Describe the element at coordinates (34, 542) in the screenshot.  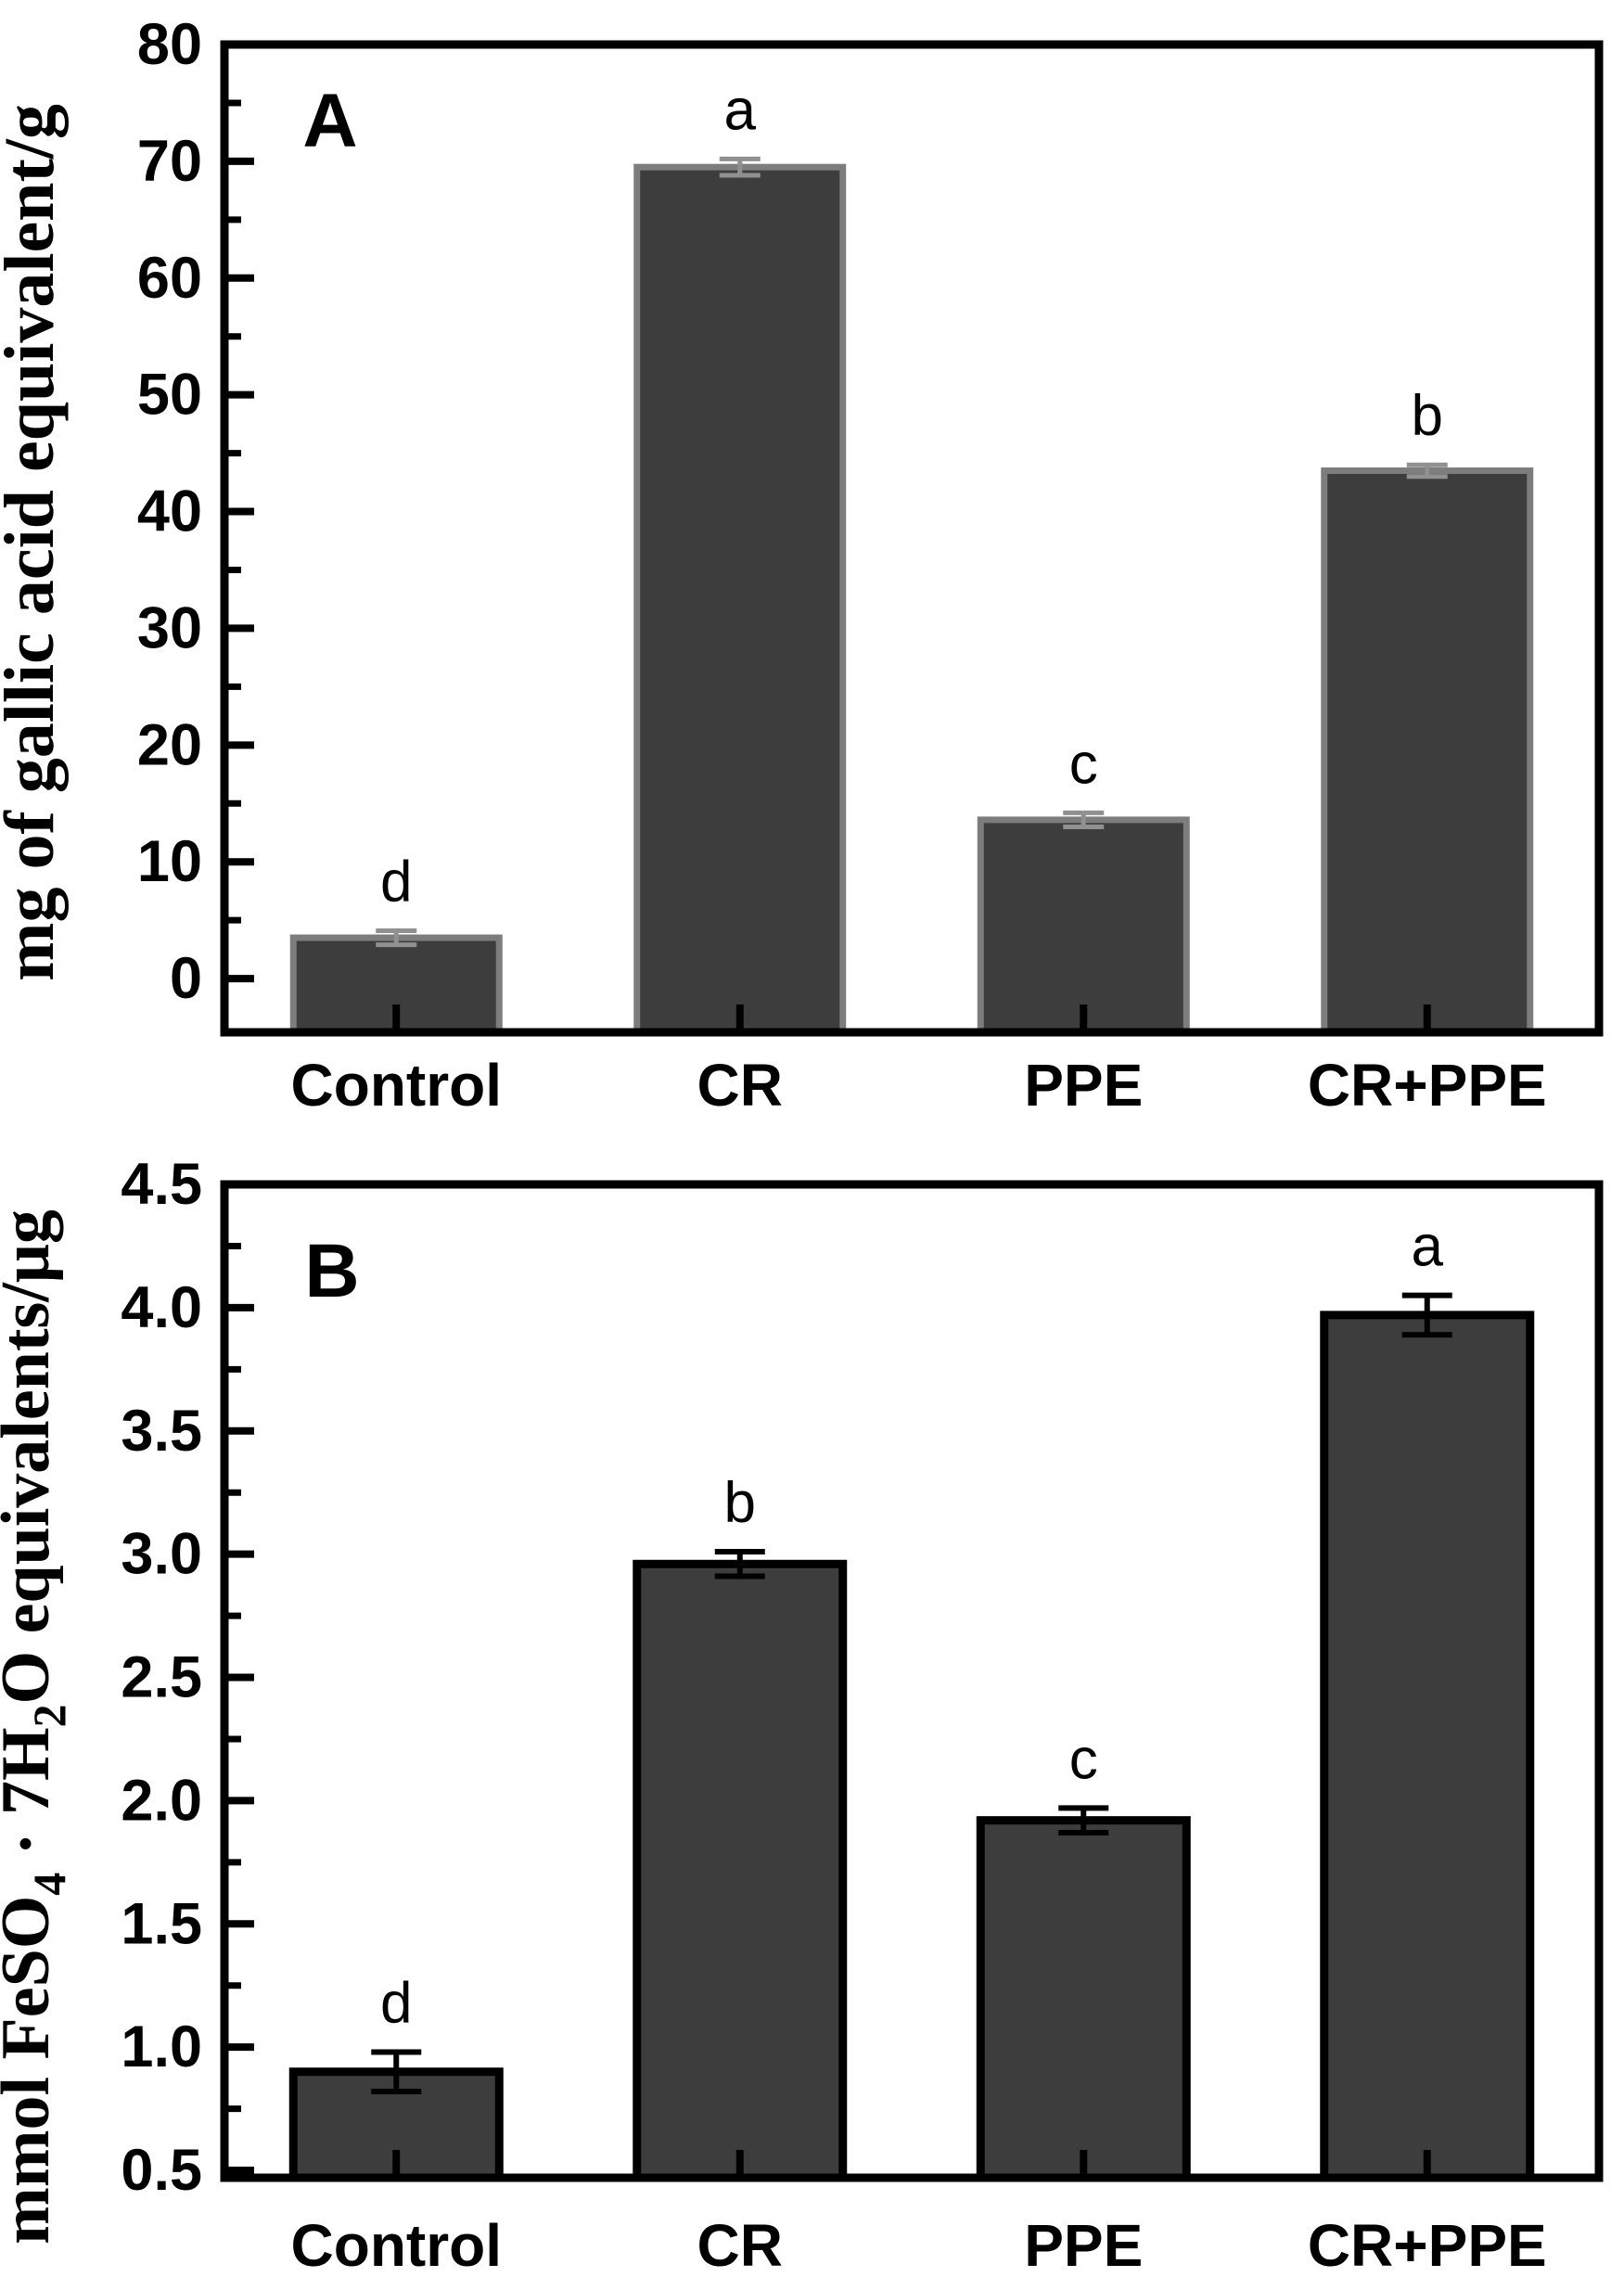
I see `y-axis-title: mg of gallic acid equivalent/g` at that location.